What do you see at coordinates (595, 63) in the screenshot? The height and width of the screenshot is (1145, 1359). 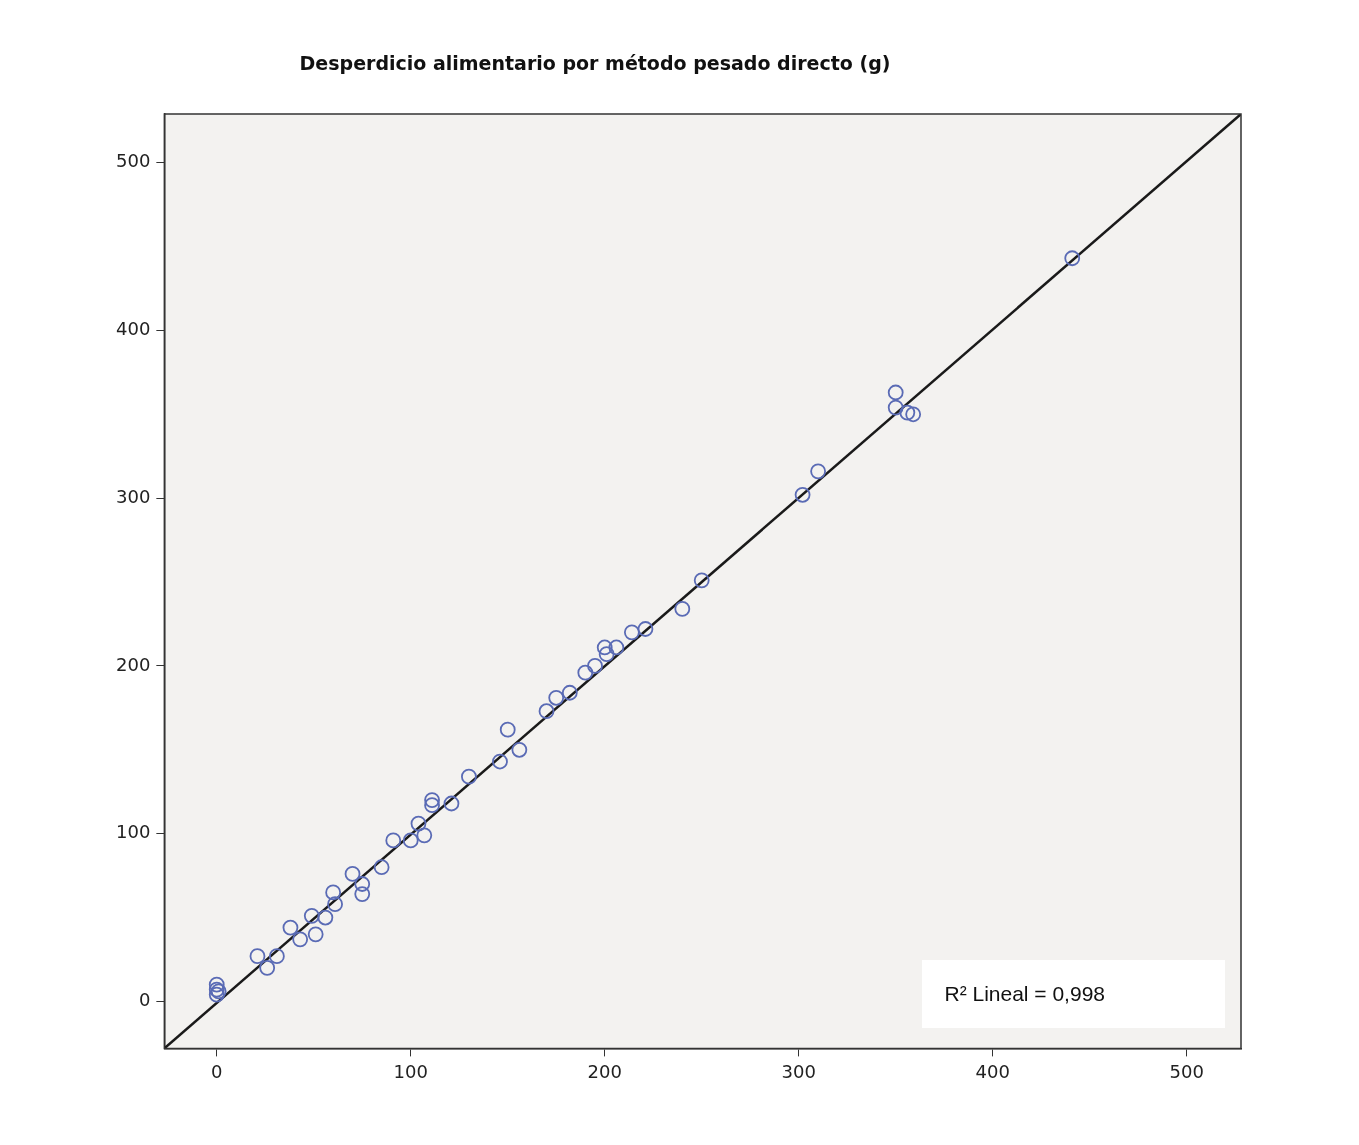 I see `chart-title: Desperdicio alimentario por método pesado directo (g)` at bounding box center [595, 63].